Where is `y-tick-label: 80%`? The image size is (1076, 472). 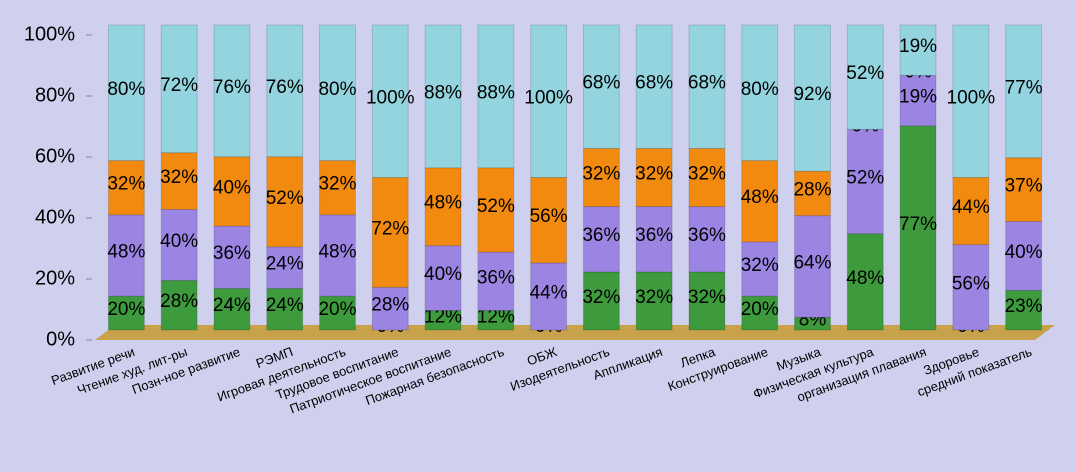
y-tick-label: 80% is located at coordinates (55, 95).